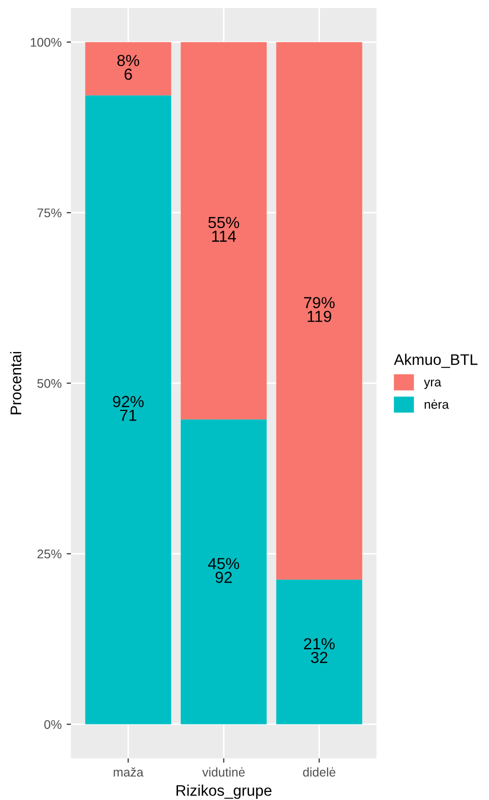 The image size is (489, 800). I want to click on legend-title: Akmuo_BTL, so click(436, 361).